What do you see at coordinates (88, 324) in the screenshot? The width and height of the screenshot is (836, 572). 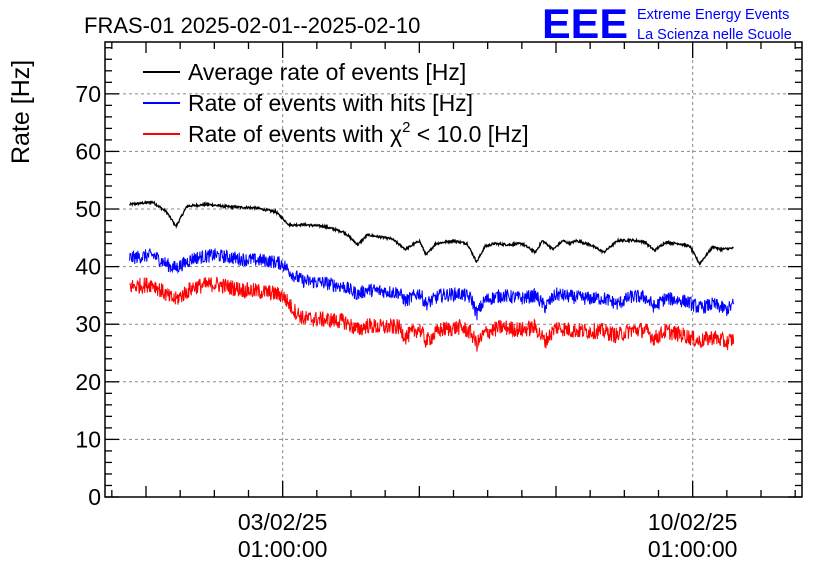 I see `y-tick-label: 30` at bounding box center [88, 324].